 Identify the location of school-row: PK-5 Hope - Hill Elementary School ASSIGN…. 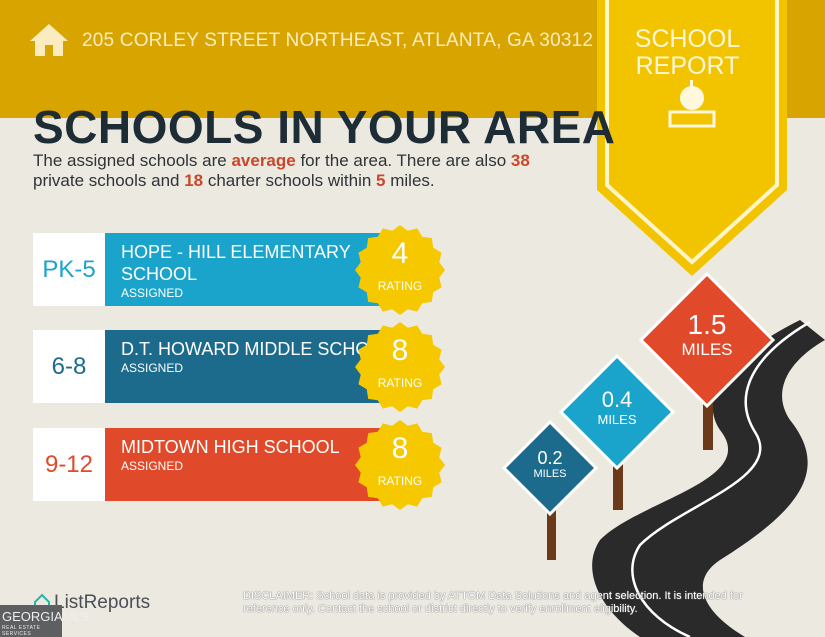
(243, 270).